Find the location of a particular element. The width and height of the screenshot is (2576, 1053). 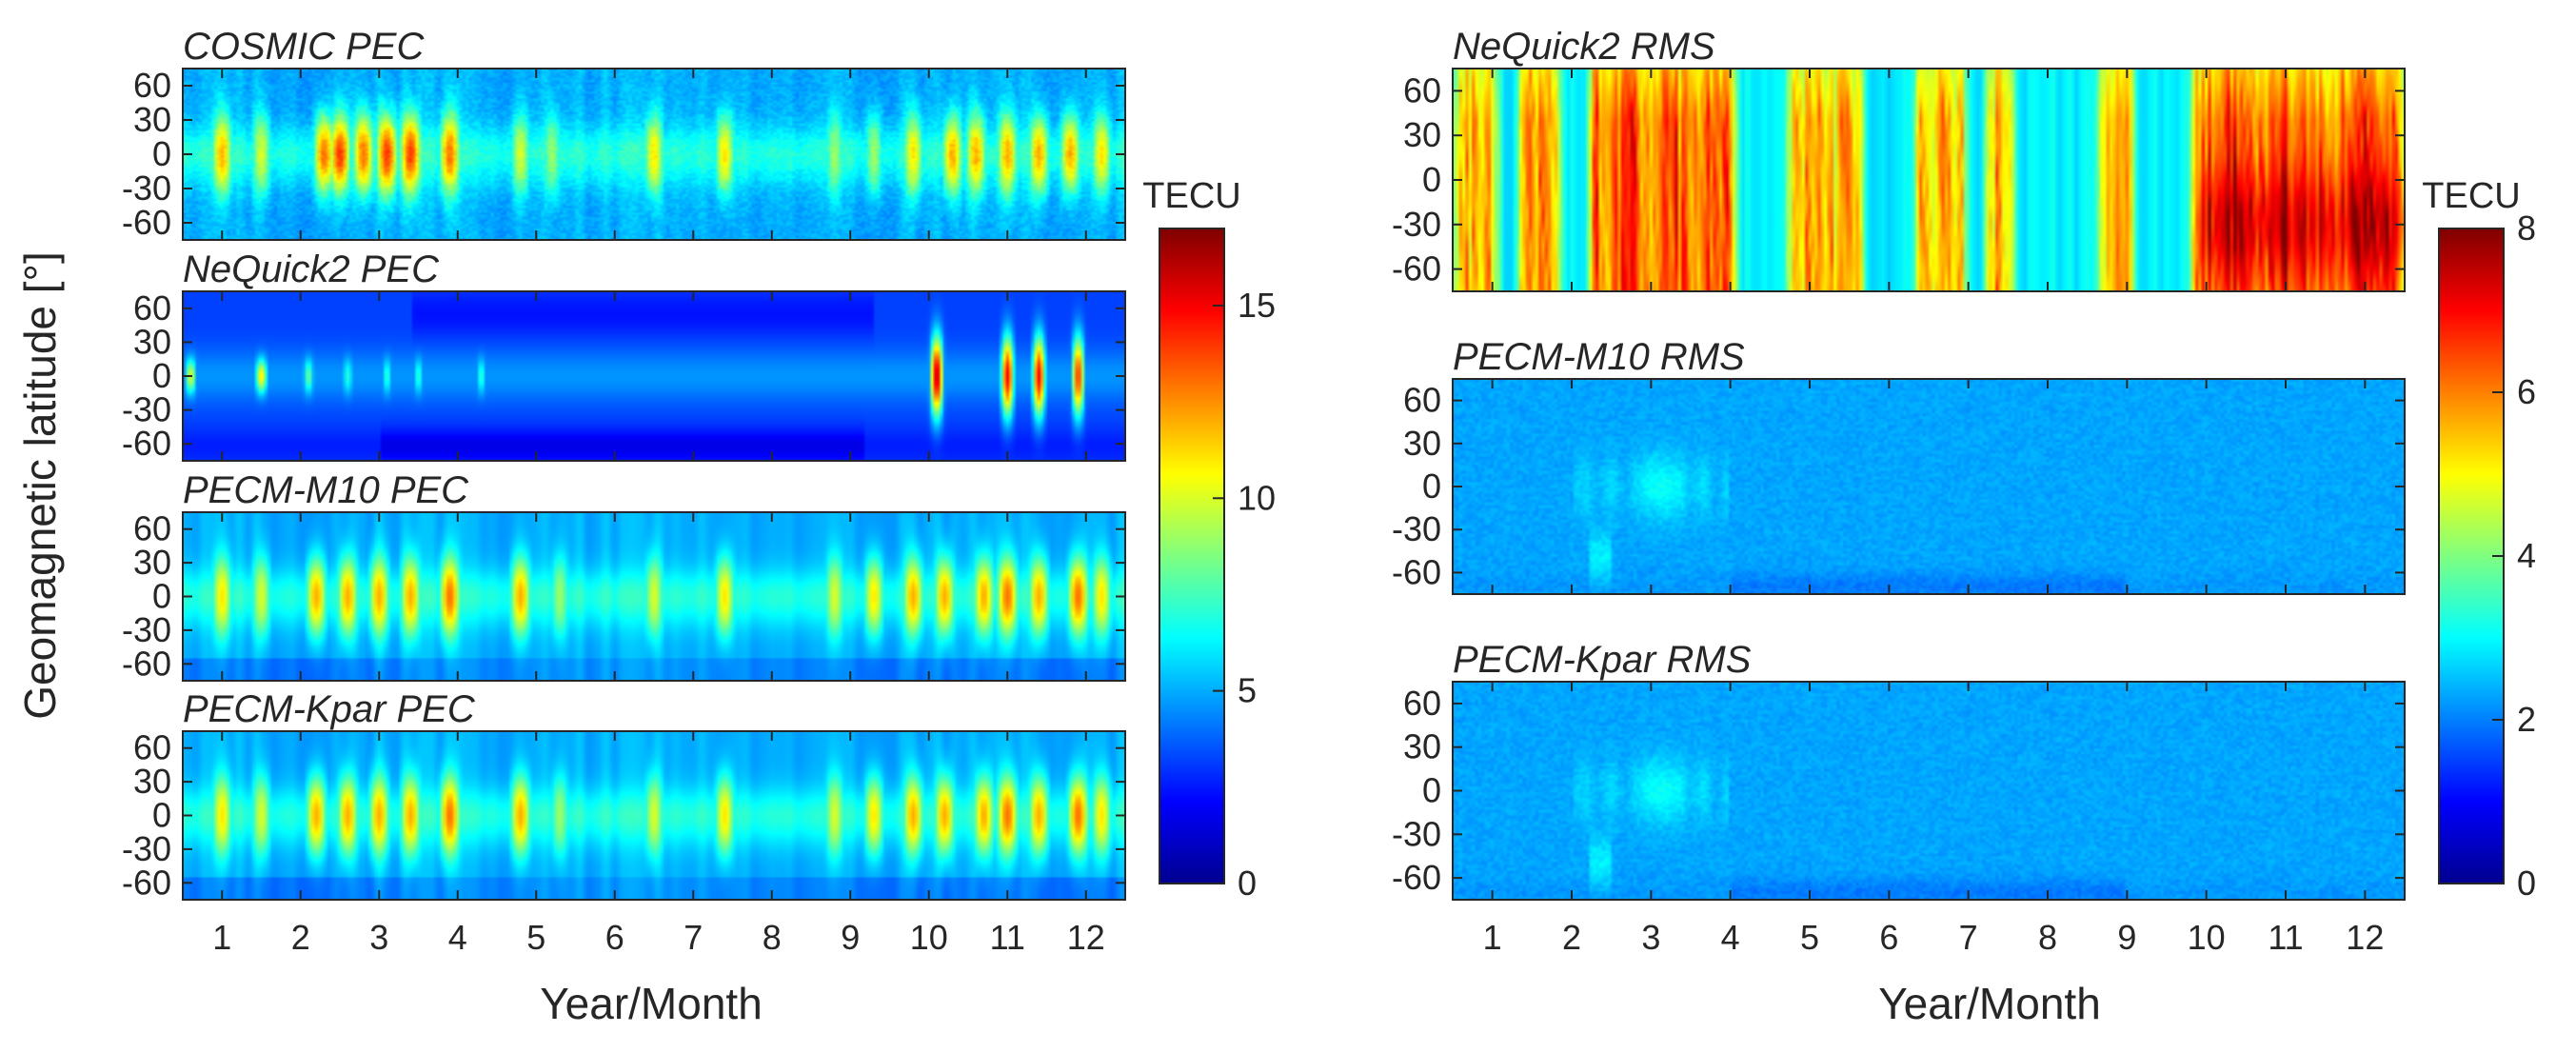

panel-title: PECM-Kpar PEC is located at coordinates (330, 709).